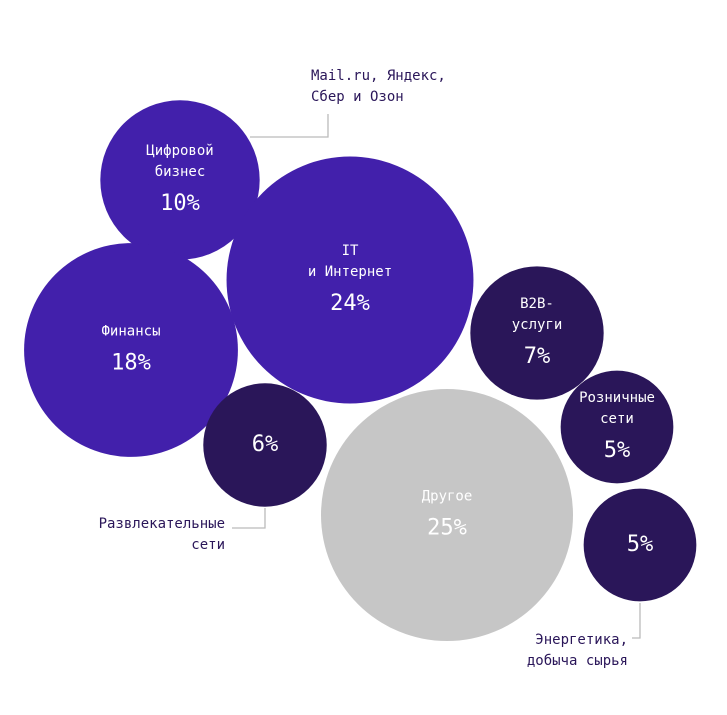  Describe the element at coordinates (447, 528) in the screenshot. I see `value-label: 25%` at that location.